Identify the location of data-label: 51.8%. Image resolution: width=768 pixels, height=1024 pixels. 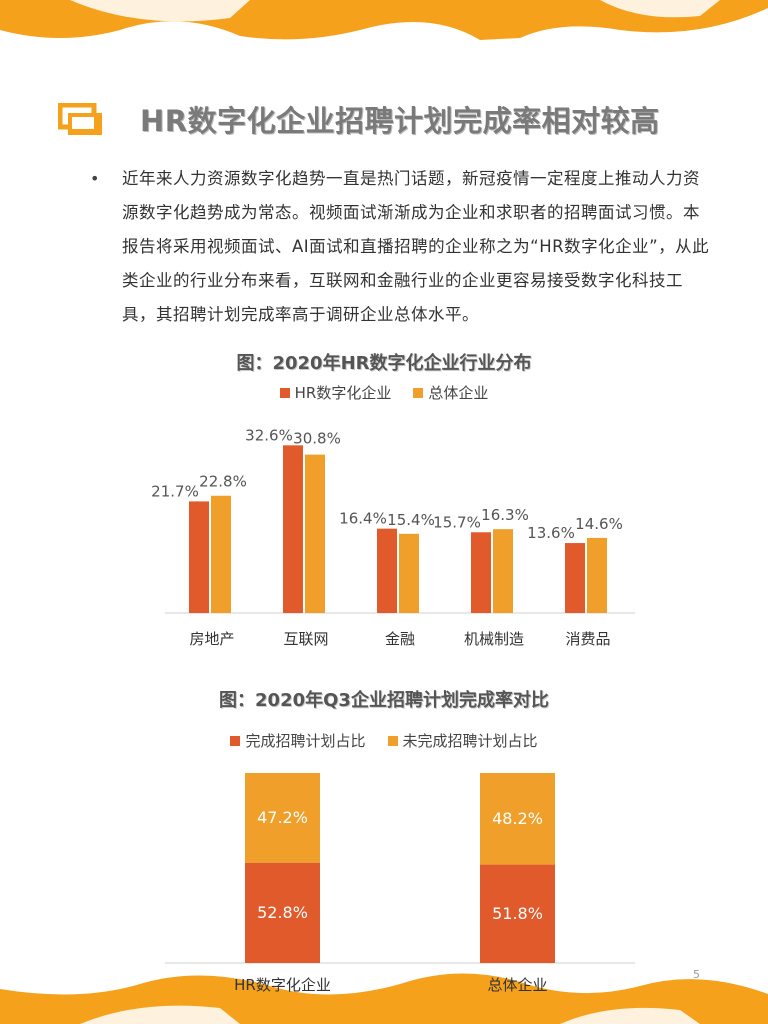
(517, 913).